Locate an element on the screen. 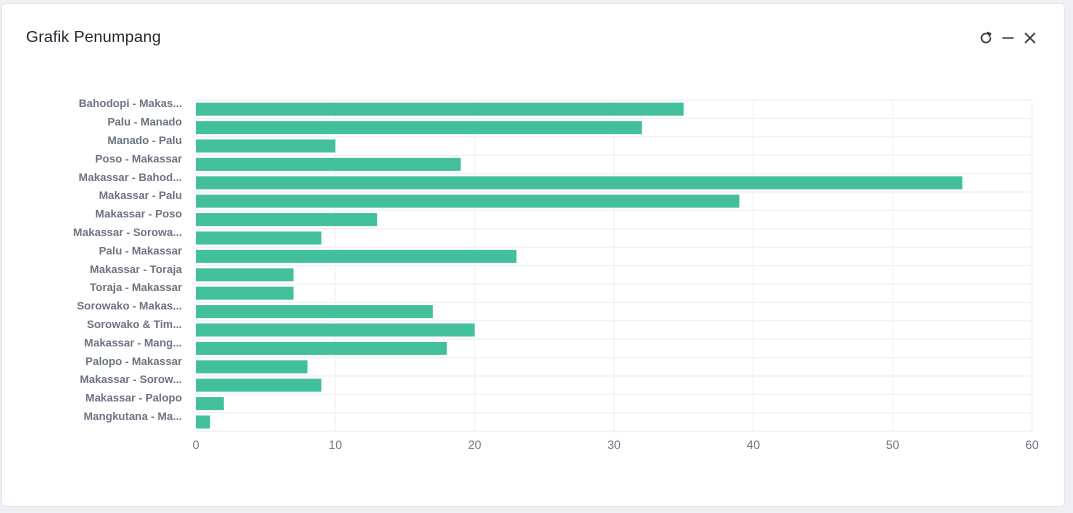 This screenshot has height=513, width=1073. card-title: Grafik Penumpang is located at coordinates (94, 37).